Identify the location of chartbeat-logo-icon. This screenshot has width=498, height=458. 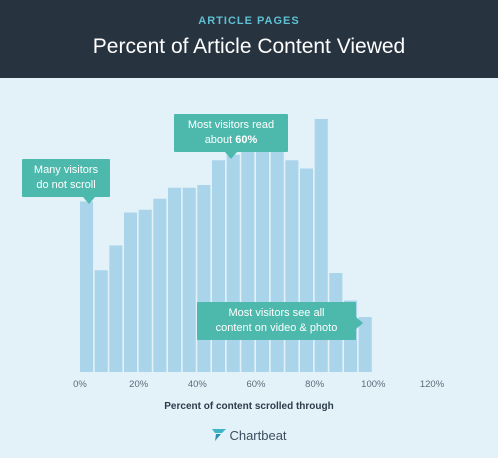
(219, 435).